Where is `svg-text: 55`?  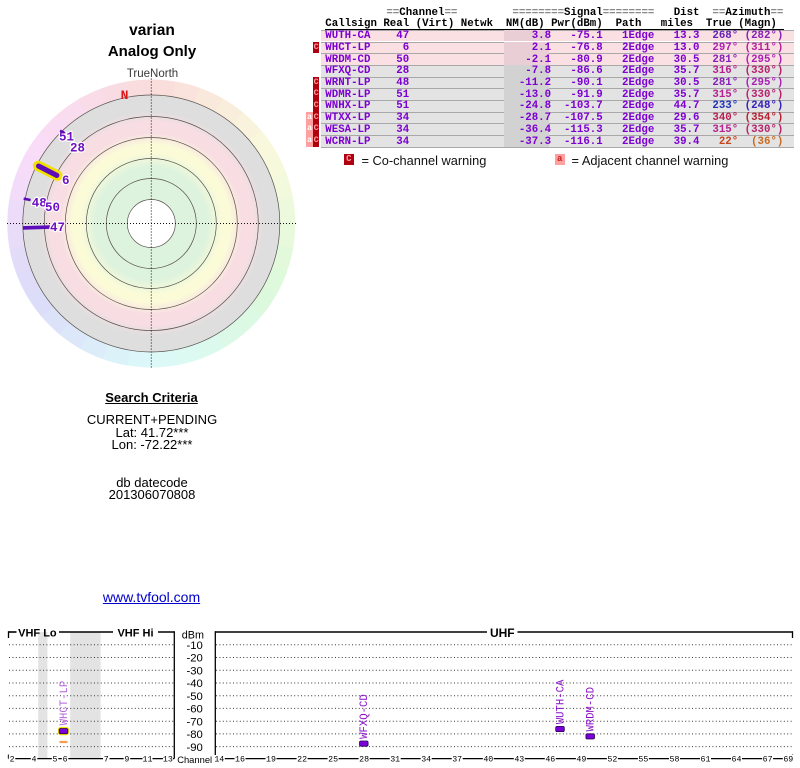
svg-text: 55 is located at coordinates (643, 760).